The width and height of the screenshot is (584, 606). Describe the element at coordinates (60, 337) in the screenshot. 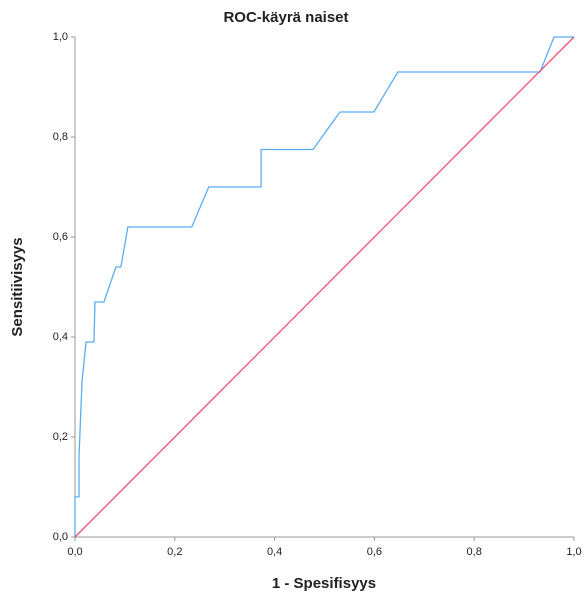

I see `y-tick-label: 0,4` at that location.